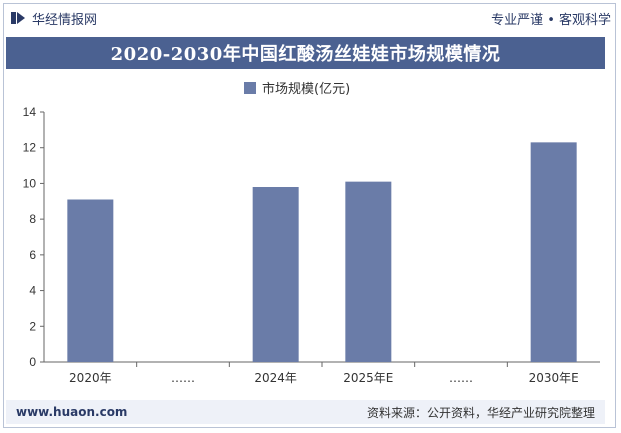  What do you see at coordinates (18, 18) in the screenshot?
I see `logo-icon` at bounding box center [18, 18].